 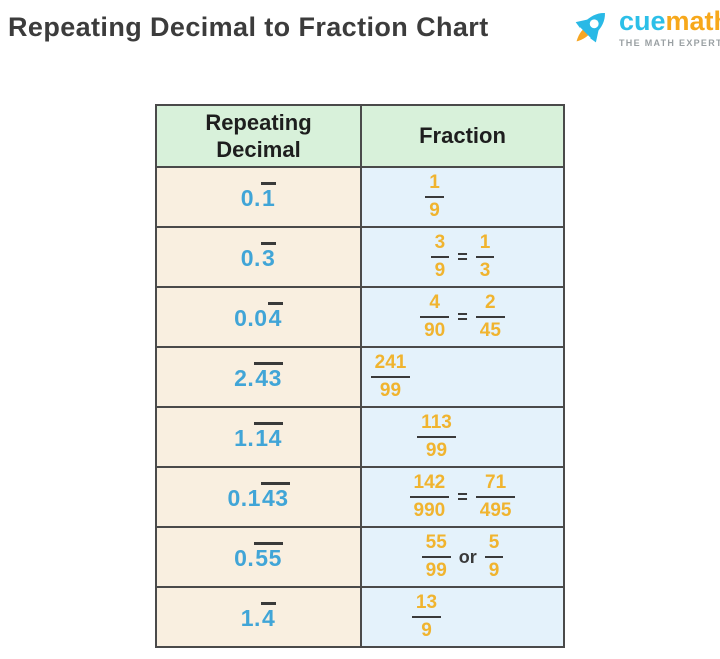 I want to click on logo-wordmark: cuemath, so click(x=669, y=21).